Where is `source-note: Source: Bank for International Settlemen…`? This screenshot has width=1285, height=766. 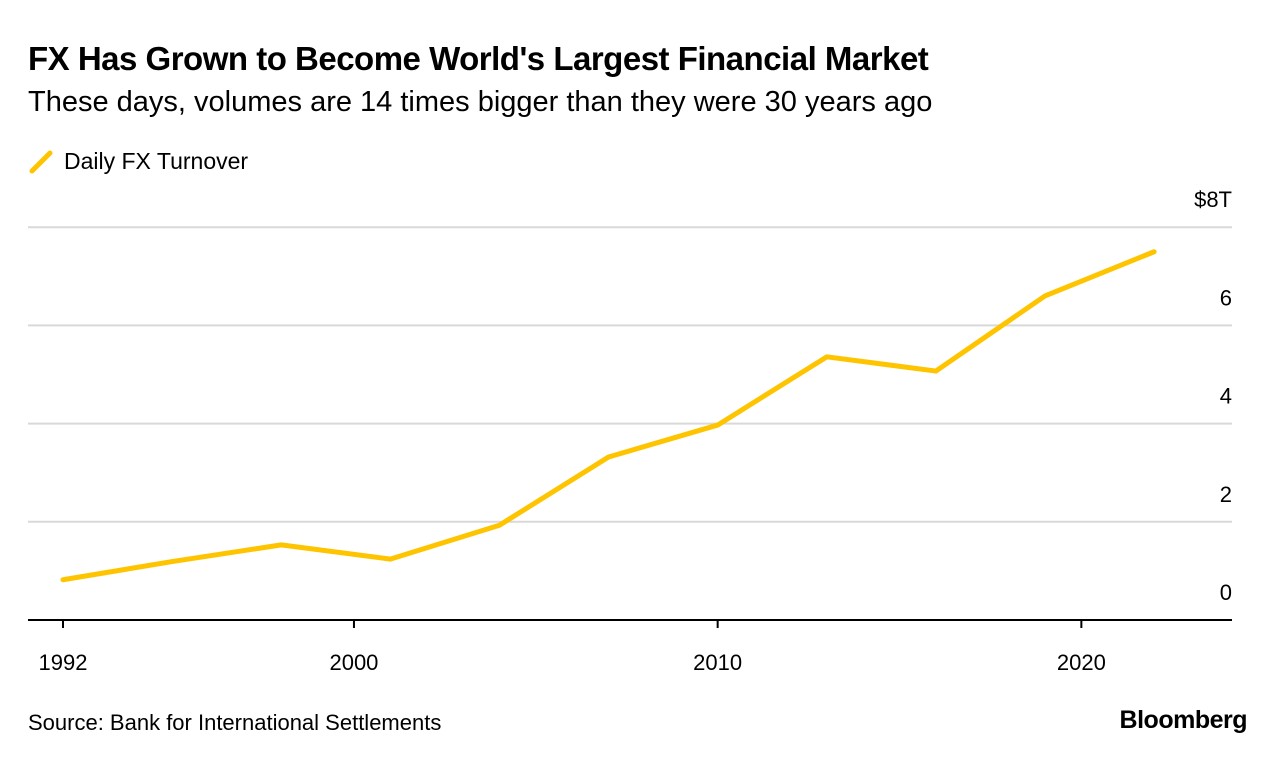 source-note: Source: Bank for International Settlemen… is located at coordinates (235, 722).